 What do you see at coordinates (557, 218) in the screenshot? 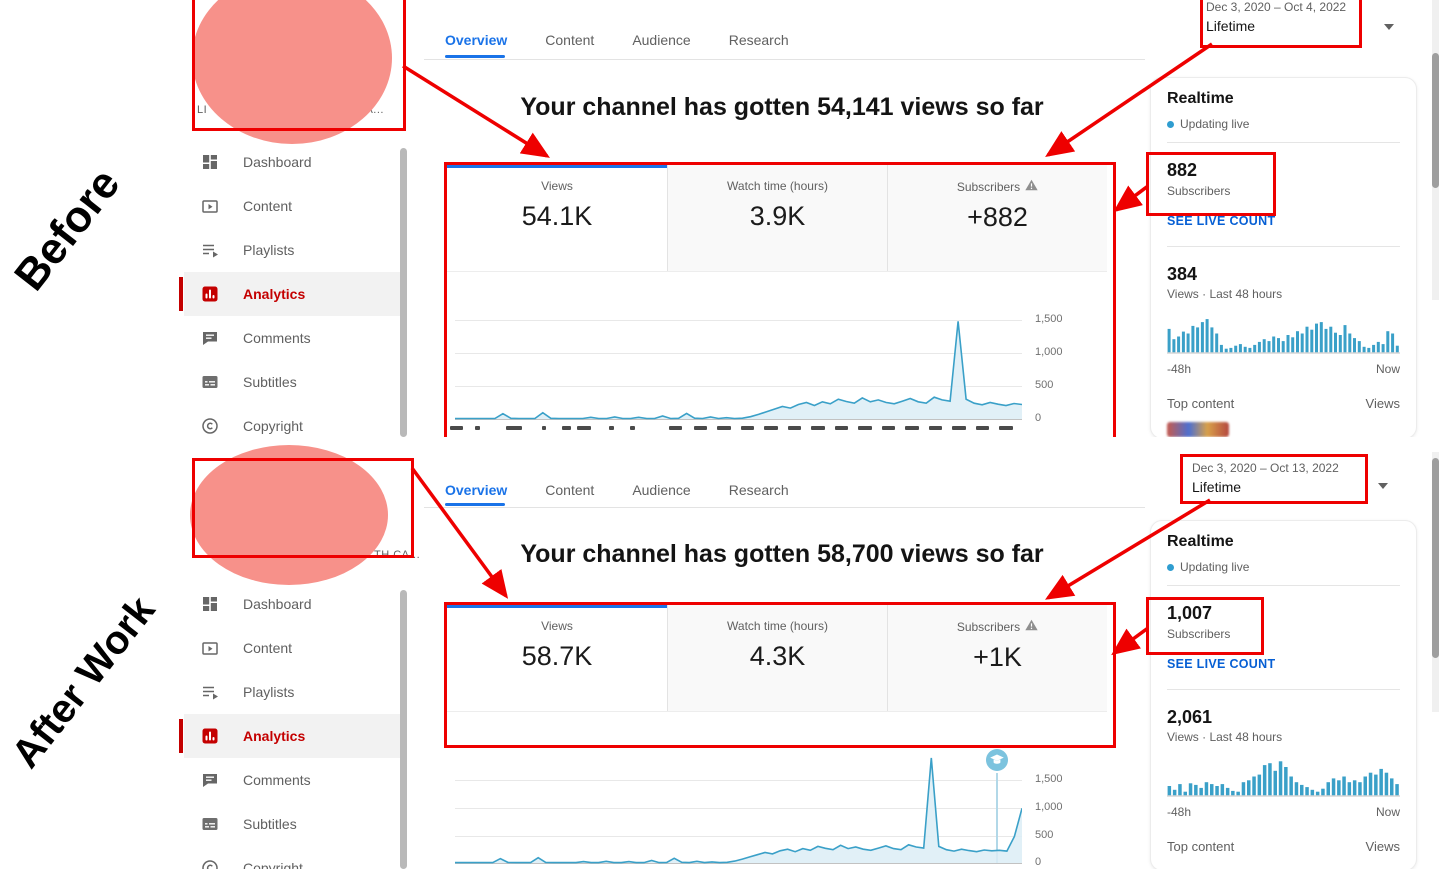
I see `metric-card-views: Views 54.1K` at bounding box center [557, 218].